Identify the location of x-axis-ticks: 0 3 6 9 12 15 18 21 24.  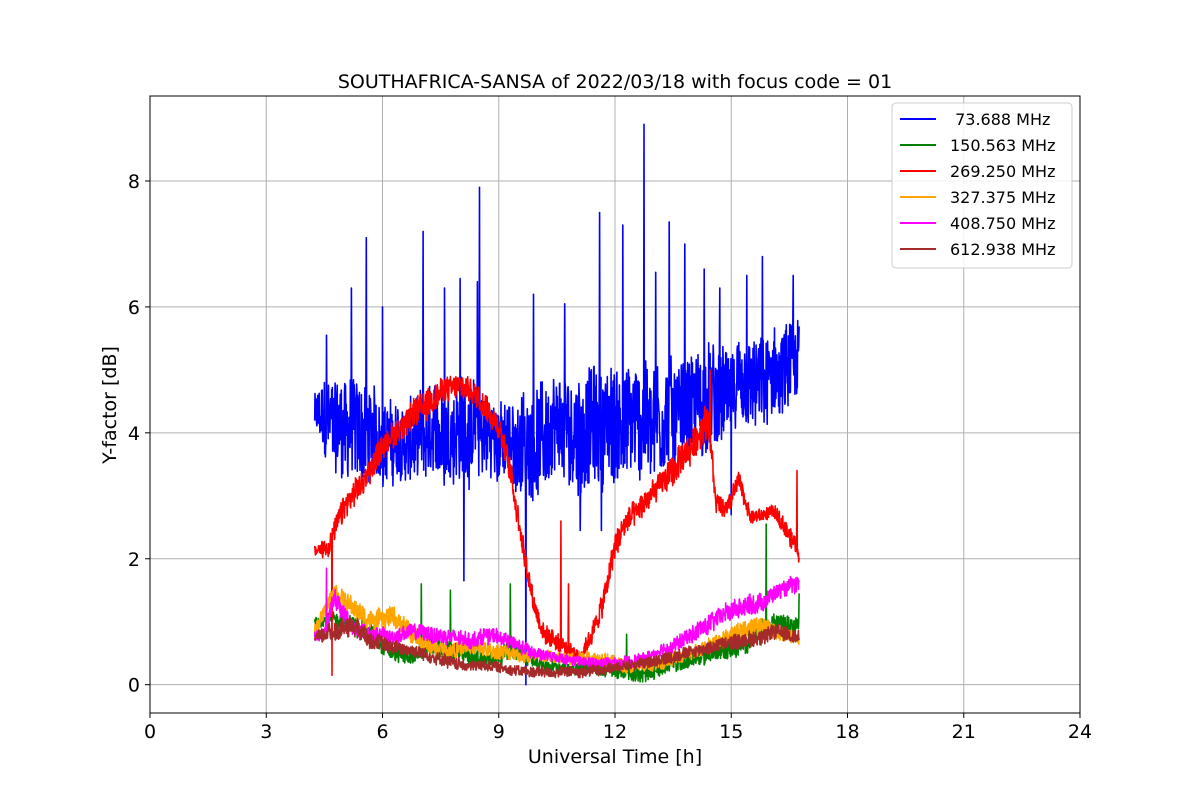
(618, 728).